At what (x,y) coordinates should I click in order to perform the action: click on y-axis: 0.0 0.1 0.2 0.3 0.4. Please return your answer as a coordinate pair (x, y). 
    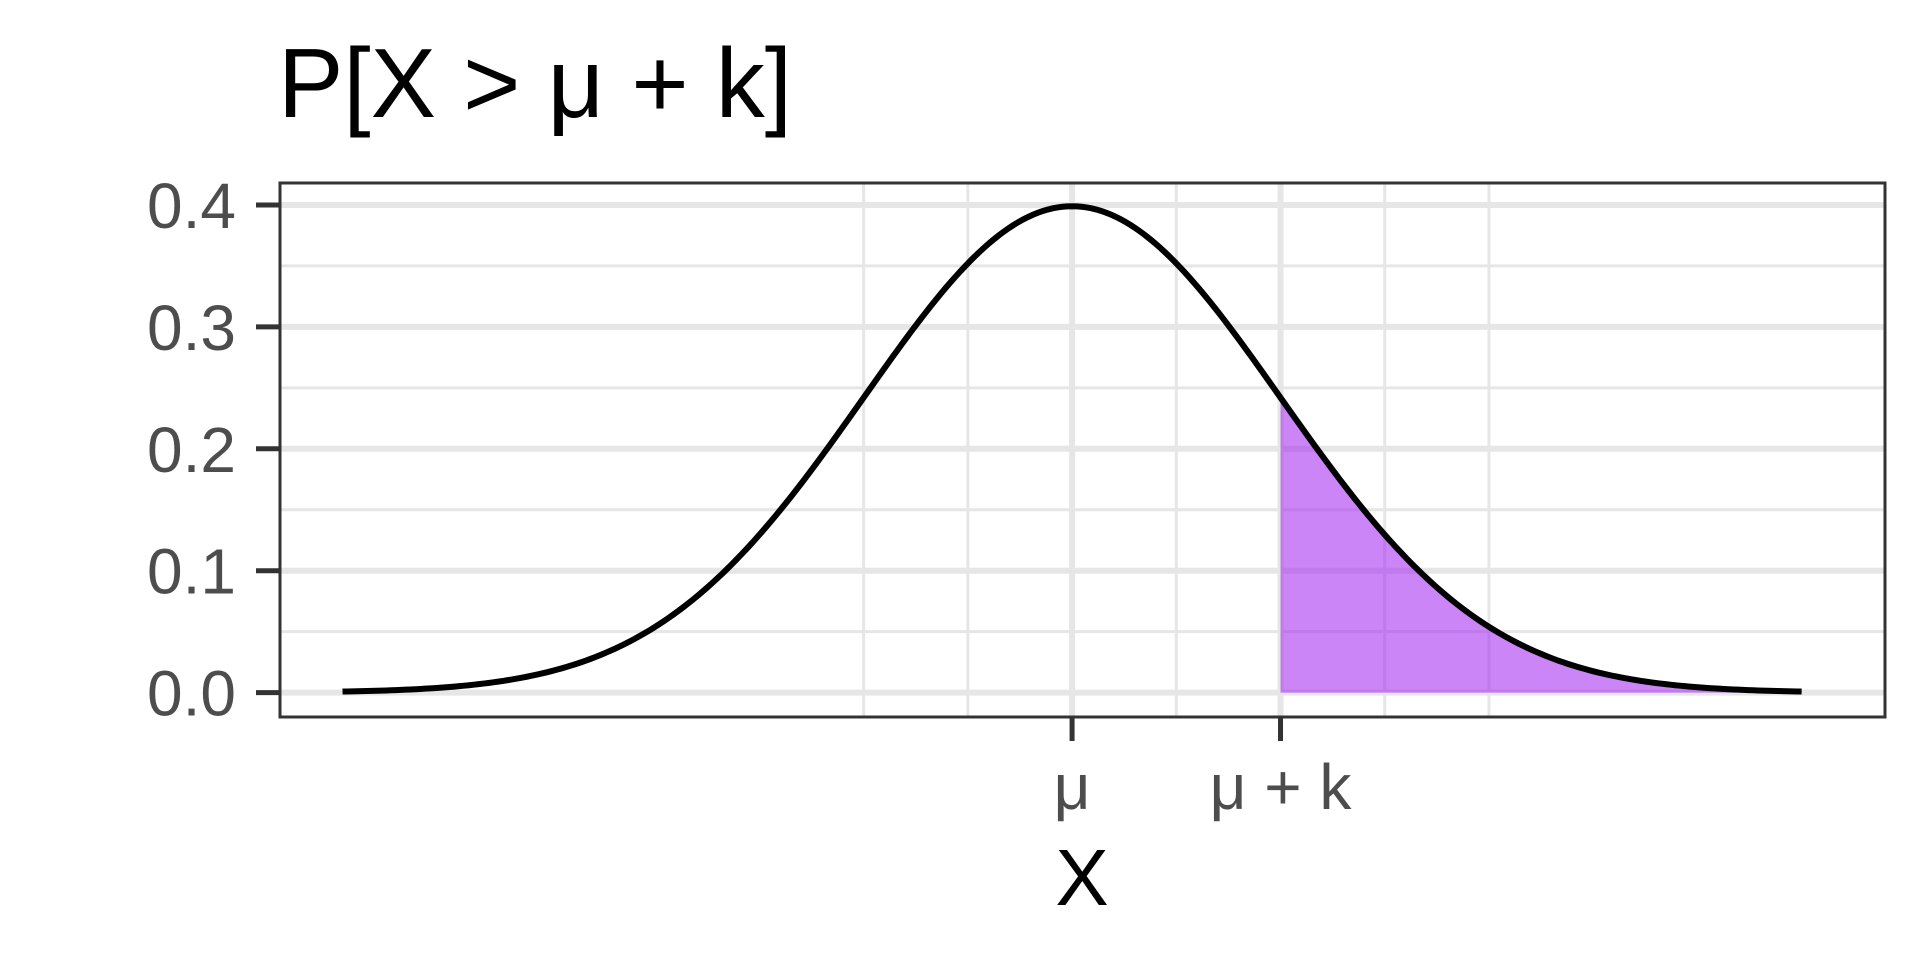
    Looking at the image, I should click on (213, 450).